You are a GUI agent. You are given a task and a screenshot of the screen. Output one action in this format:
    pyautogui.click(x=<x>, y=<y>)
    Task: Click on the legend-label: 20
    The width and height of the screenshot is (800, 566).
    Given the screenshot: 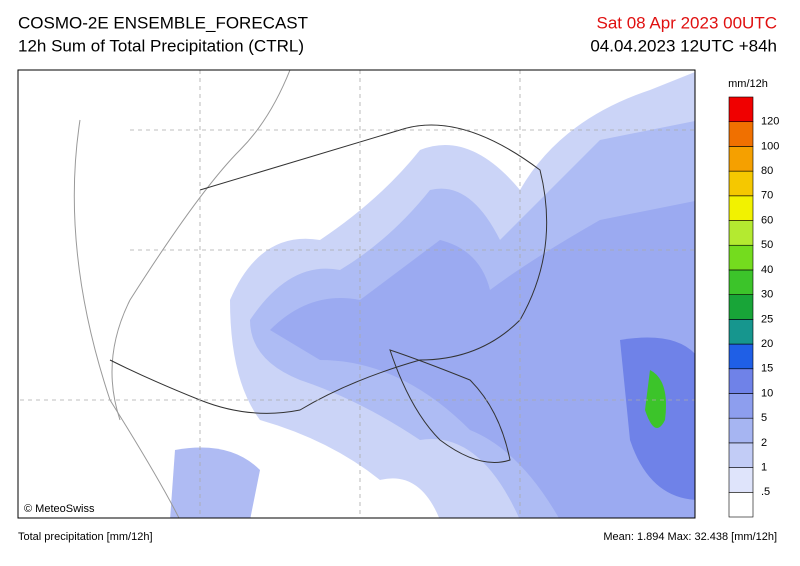 What is the action you would take?
    pyautogui.click(x=767, y=344)
    